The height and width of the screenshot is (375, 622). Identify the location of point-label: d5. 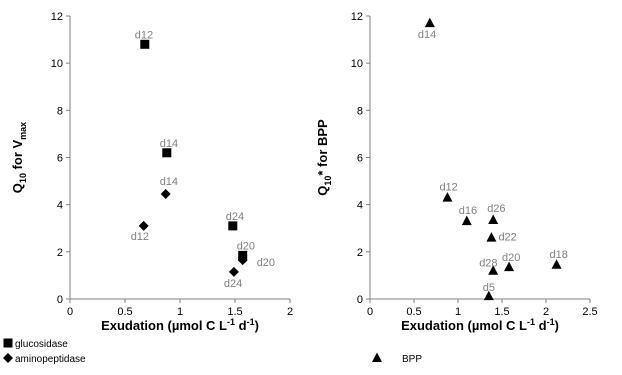
(489, 288).